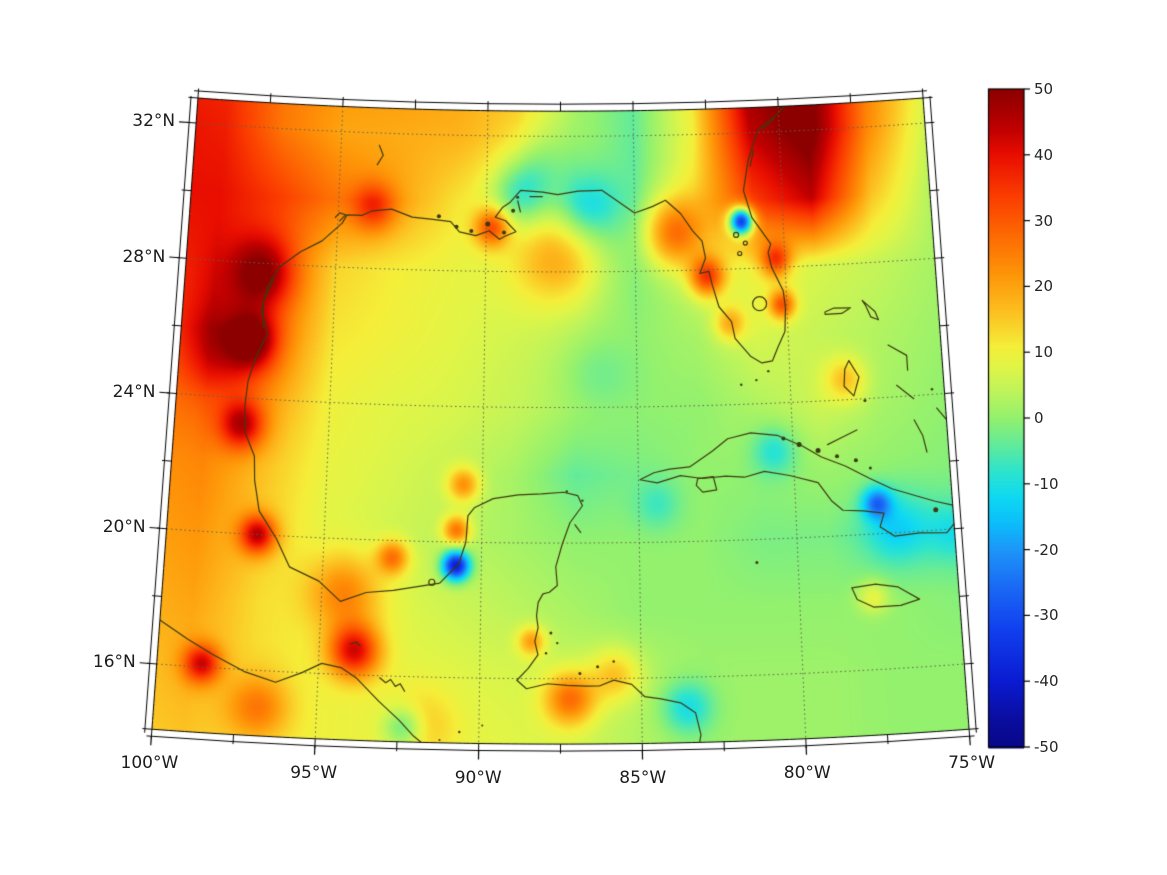  What do you see at coordinates (1044, 154) in the screenshot?
I see `colorbar-tick-label-40: 40` at bounding box center [1044, 154].